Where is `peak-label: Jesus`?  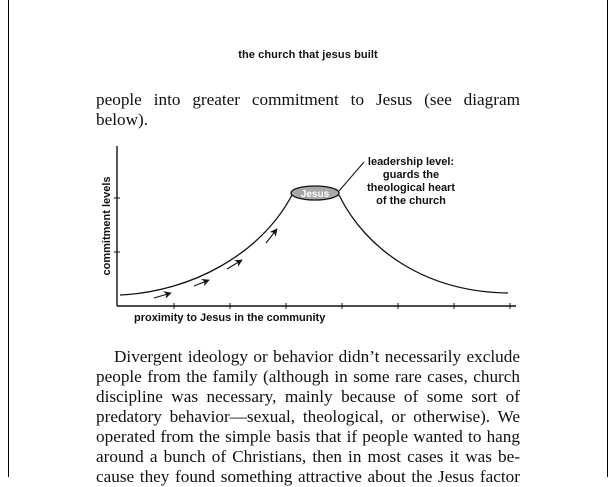 peak-label: Jesus is located at coordinates (315, 194).